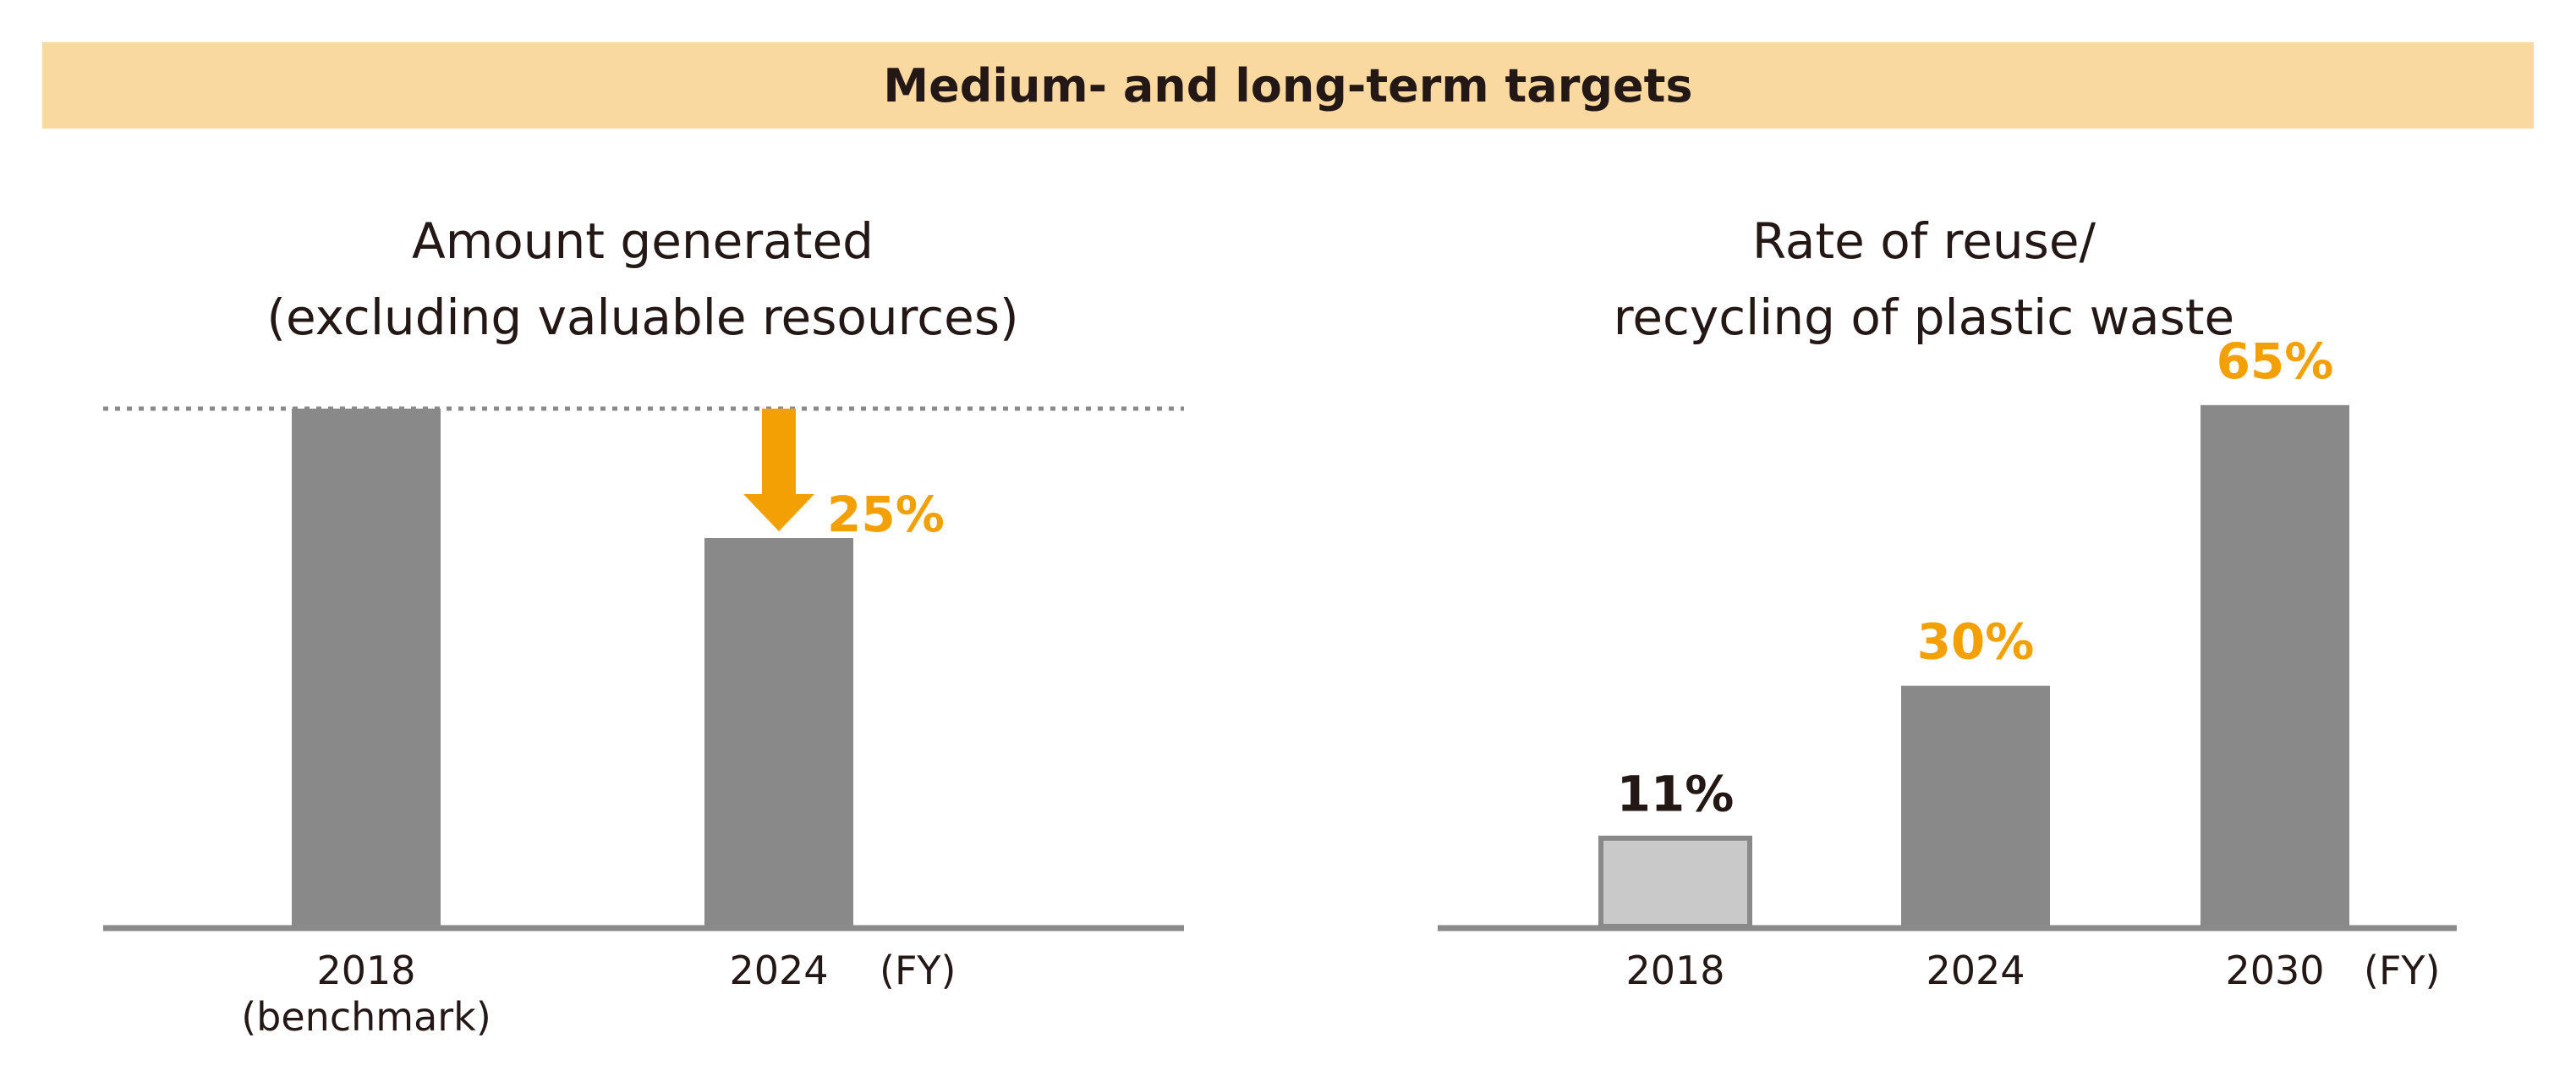  Describe the element at coordinates (918, 971) in the screenshot. I see `left-fy-unit: (FY)` at that location.